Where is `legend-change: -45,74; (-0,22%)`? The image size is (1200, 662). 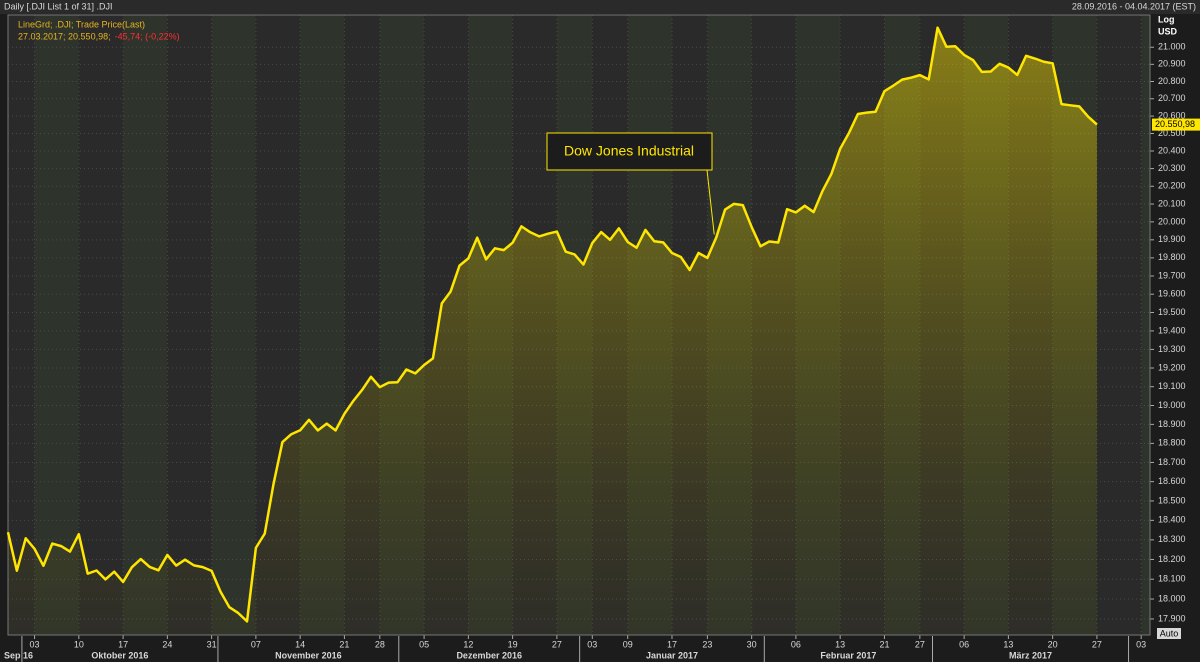
legend-change: -45,74; (-0,22%) is located at coordinates (147, 36).